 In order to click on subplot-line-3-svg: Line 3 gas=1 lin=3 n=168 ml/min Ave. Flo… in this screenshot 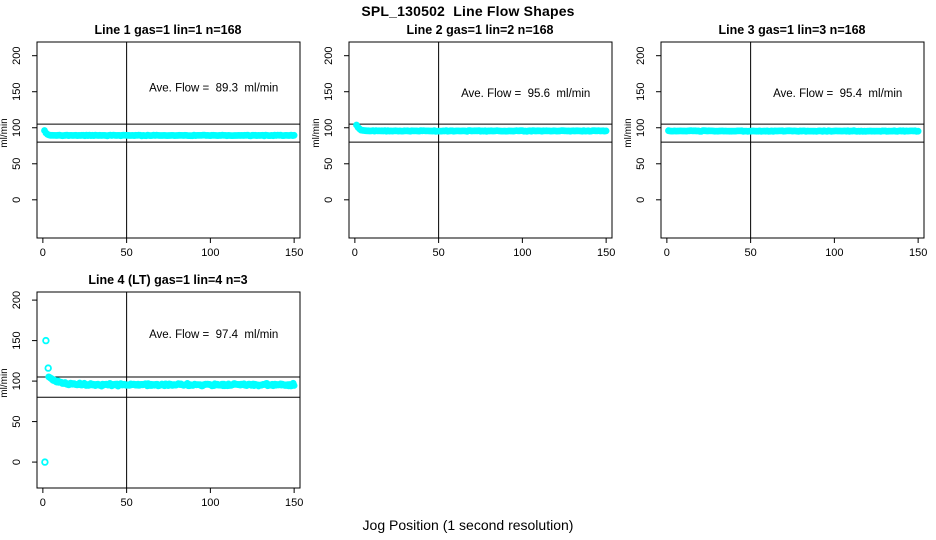, I will do `click(775, 141)`.